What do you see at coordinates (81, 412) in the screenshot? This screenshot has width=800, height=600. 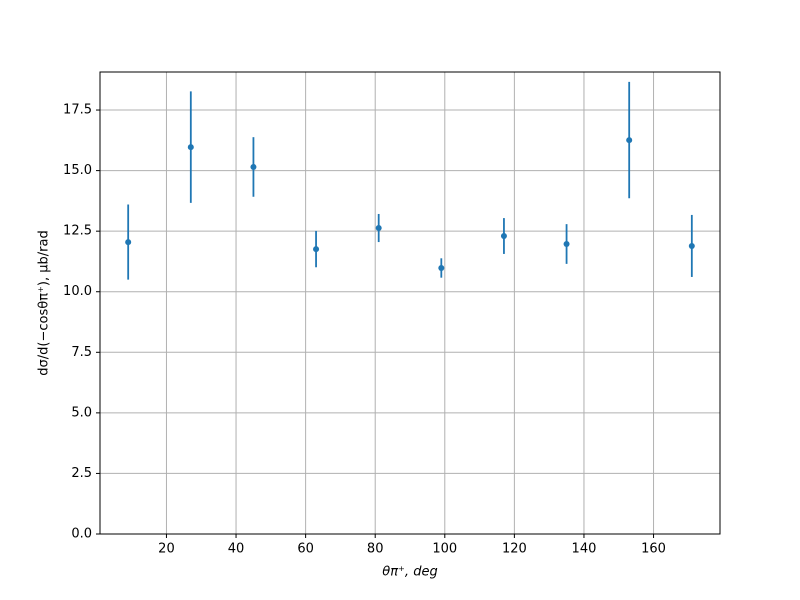 I see `y-tick-label: 5.0` at bounding box center [81, 412].